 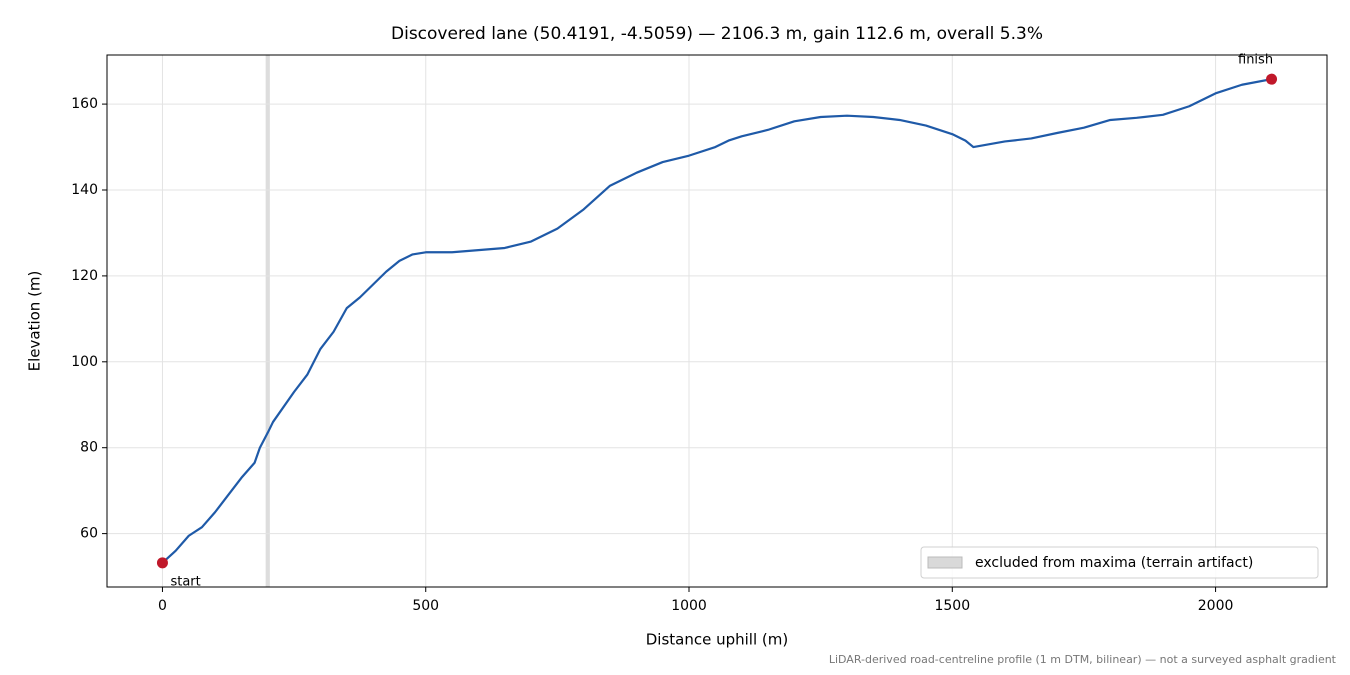 What do you see at coordinates (1114, 563) in the screenshot?
I see `legend-label: excluded from maxima (terrain artifact)` at bounding box center [1114, 563].